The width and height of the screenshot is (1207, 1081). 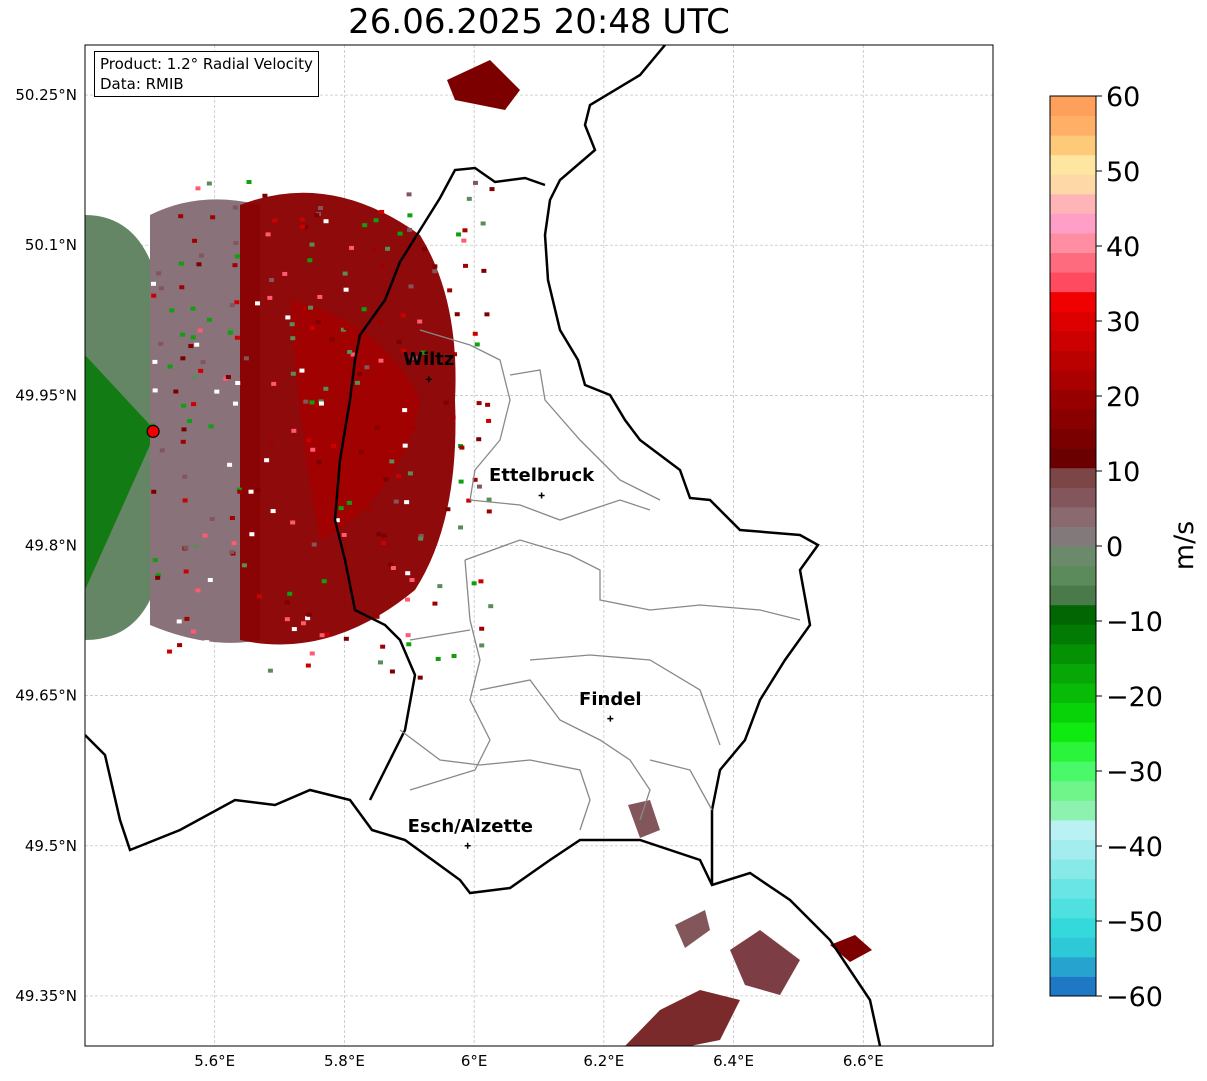 What do you see at coordinates (1123, 97) in the screenshot?
I see `colorbar-tick-label: 60` at bounding box center [1123, 97].